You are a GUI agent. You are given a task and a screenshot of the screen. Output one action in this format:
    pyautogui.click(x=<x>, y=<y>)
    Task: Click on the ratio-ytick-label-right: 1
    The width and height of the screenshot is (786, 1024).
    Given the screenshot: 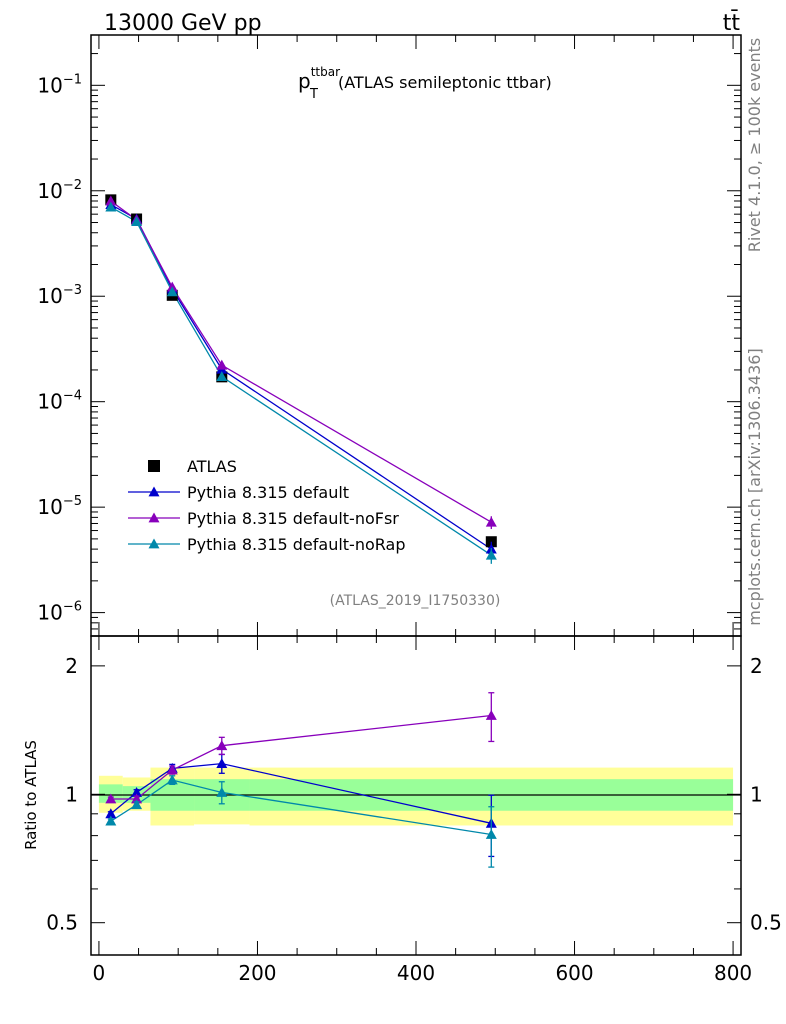 What is the action you would take?
    pyautogui.click(x=756, y=794)
    